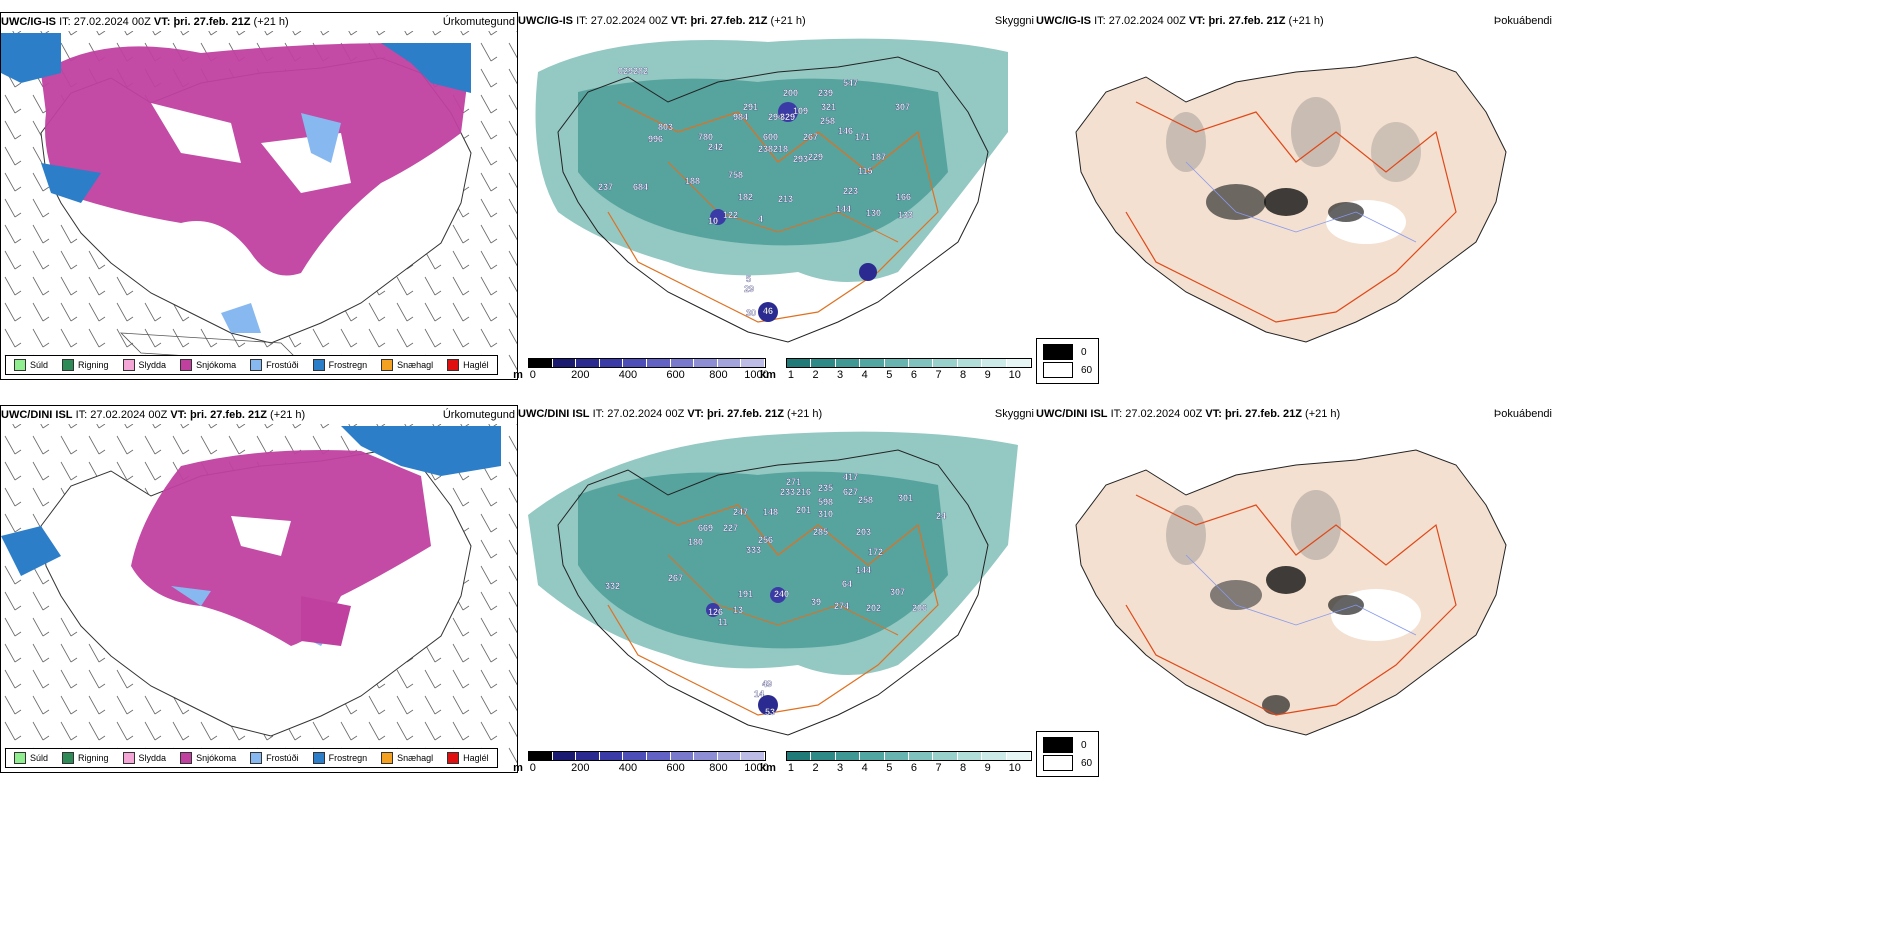 The image size is (1900, 950). What do you see at coordinates (865, 171) in the screenshot?
I see `visibility-value-label: 115` at bounding box center [865, 171].